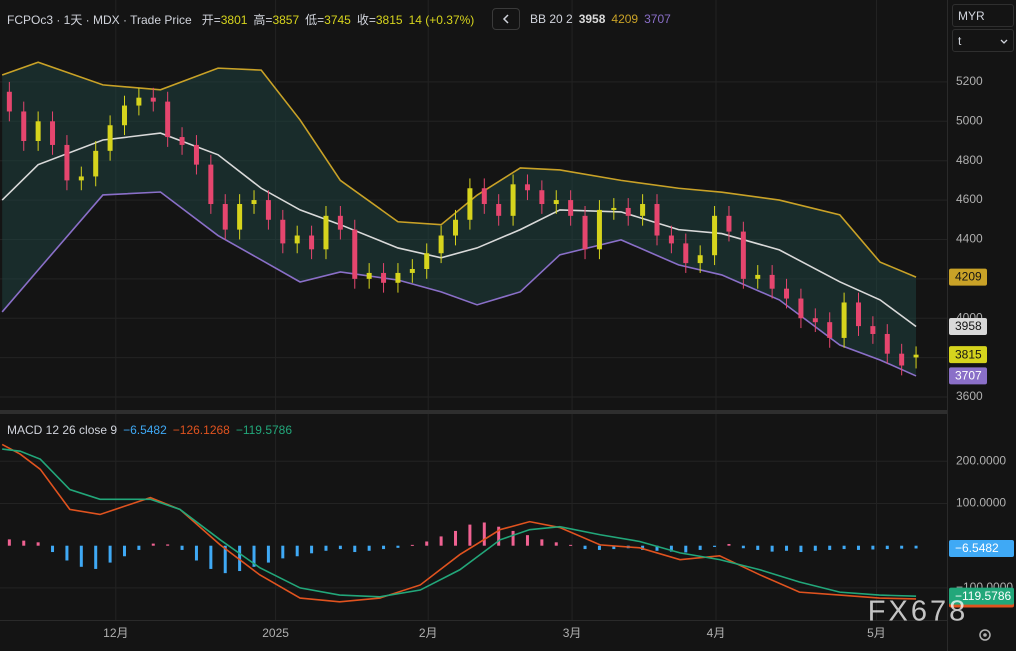  What do you see at coordinates (366, 19) in the screenshot?
I see `close-label: 收=` at bounding box center [366, 19].